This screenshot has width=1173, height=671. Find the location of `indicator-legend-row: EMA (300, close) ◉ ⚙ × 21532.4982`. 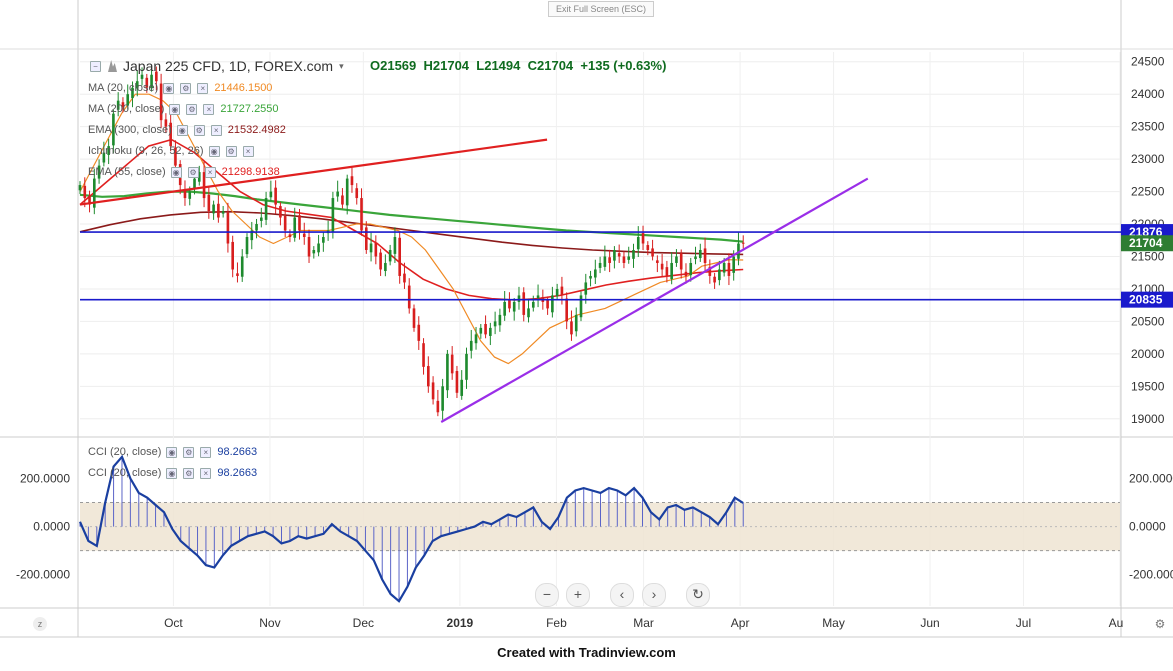

indicator-legend-row: EMA (300, close) ◉ ⚙ × 21532.4982 is located at coordinates (187, 130).